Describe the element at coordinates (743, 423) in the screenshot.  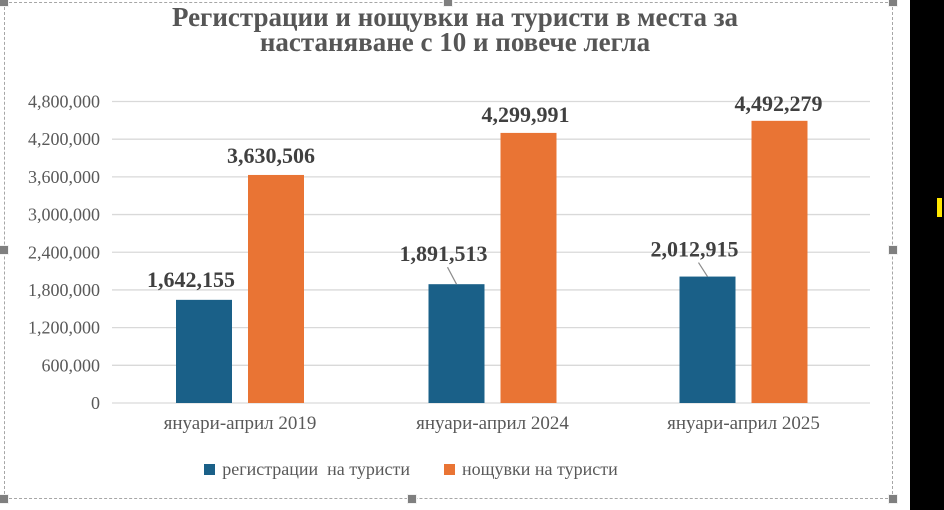
I see `x-axis-label: януари-април 2025` at that location.